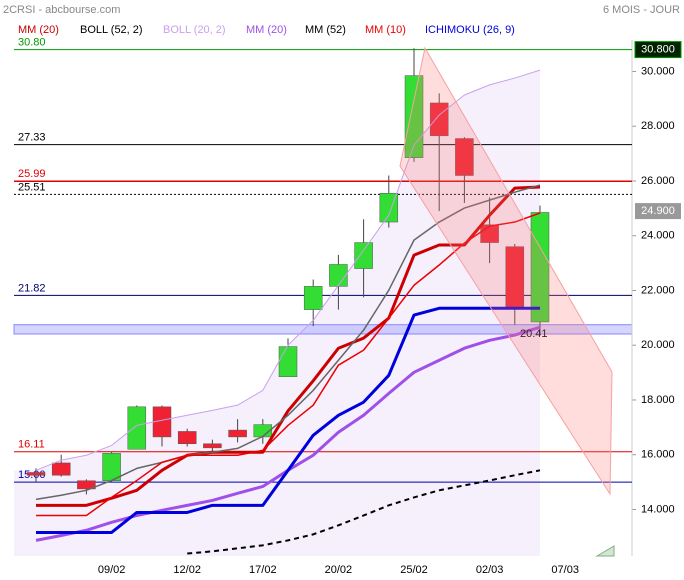 The image size is (684, 580). I want to click on y-tick-label: 24.000, so click(658, 236).